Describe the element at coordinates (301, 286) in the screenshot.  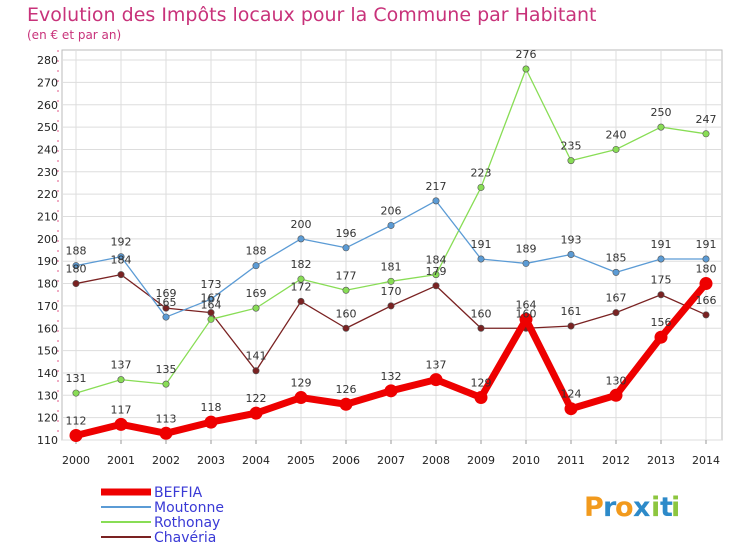
I see `data-label: 172` at that location.